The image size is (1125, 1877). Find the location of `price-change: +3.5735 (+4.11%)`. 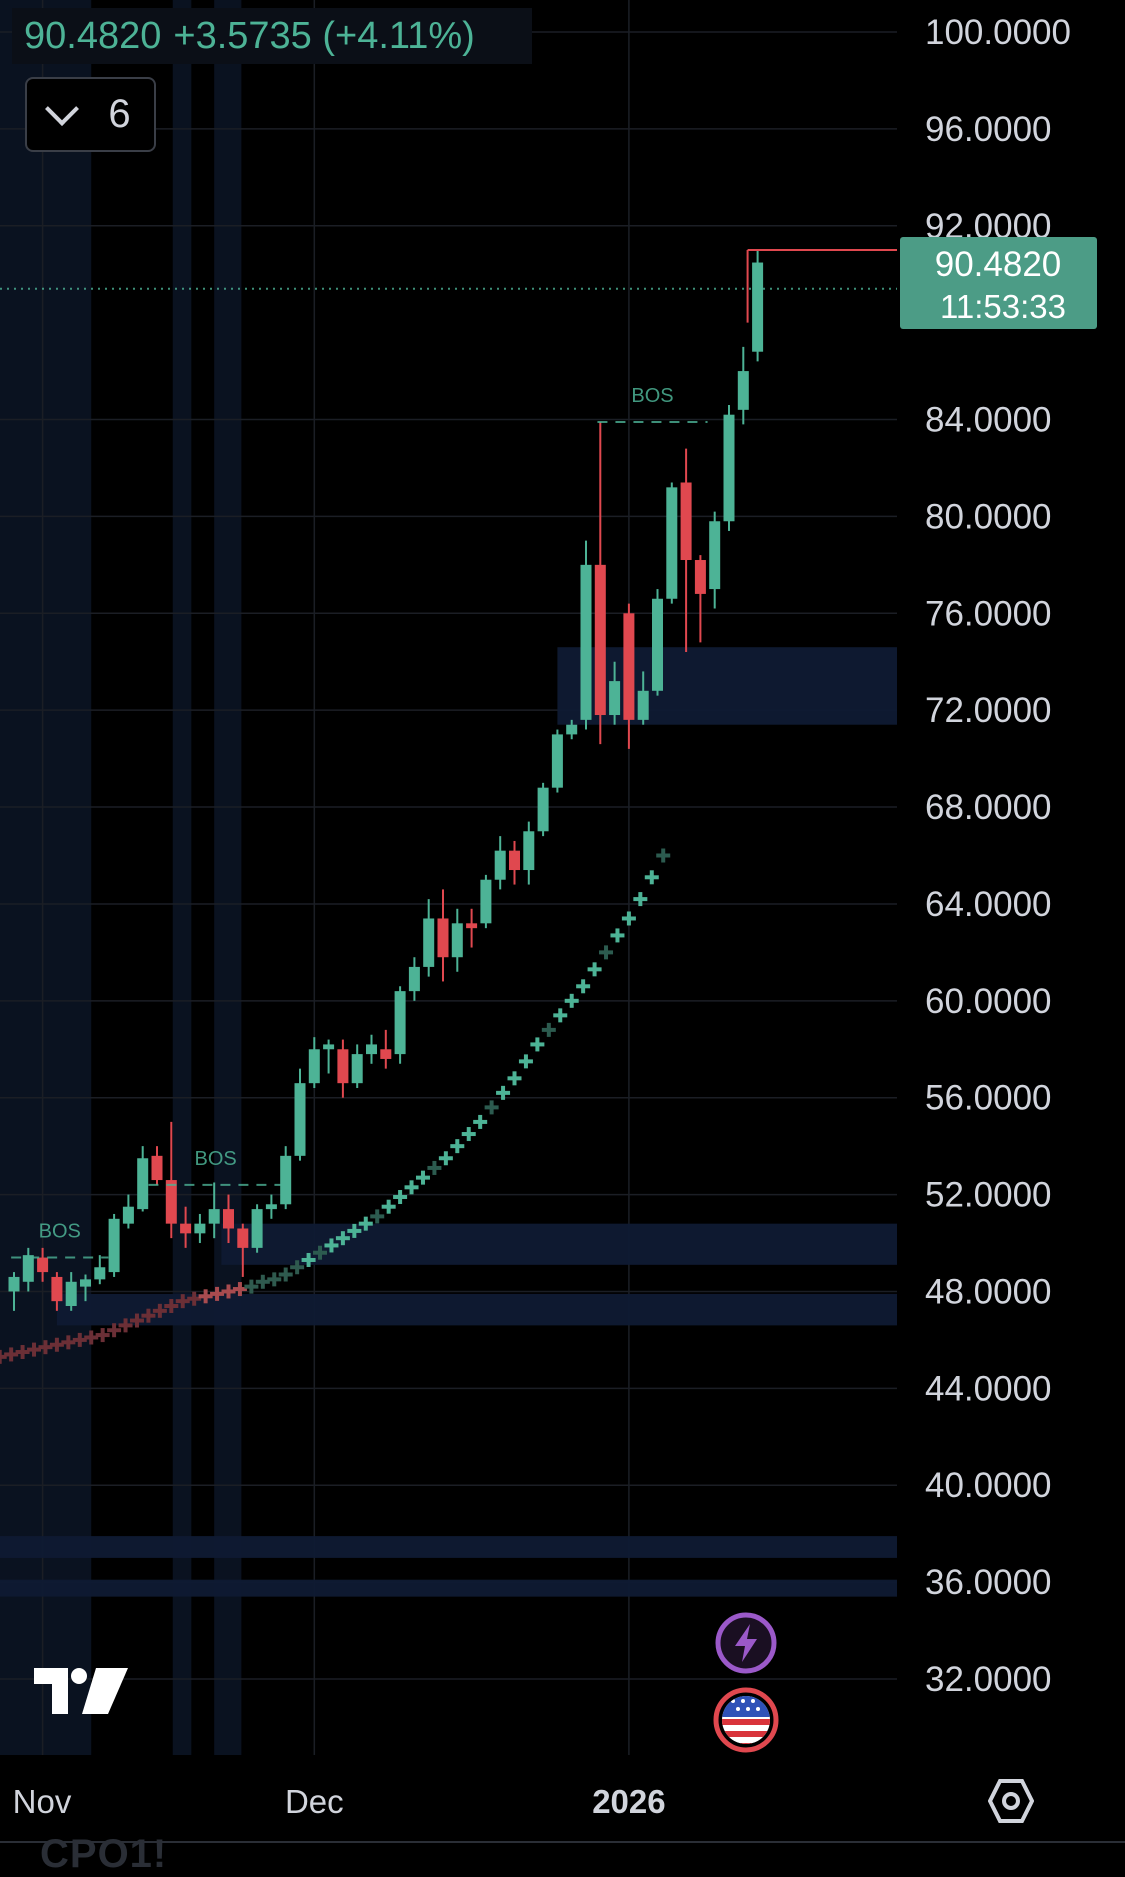

price-change: +3.5735 (+4.11%) is located at coordinates (324, 35).